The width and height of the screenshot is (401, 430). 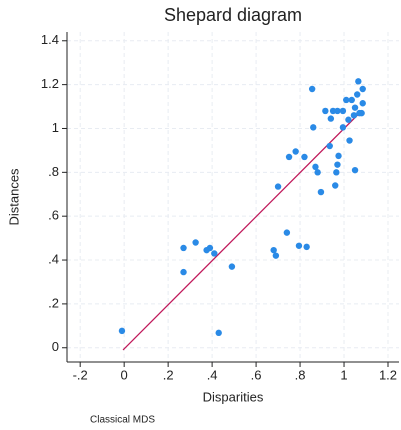 What do you see at coordinates (212, 374) in the screenshot?
I see `x-tick-label: .4` at bounding box center [212, 374].